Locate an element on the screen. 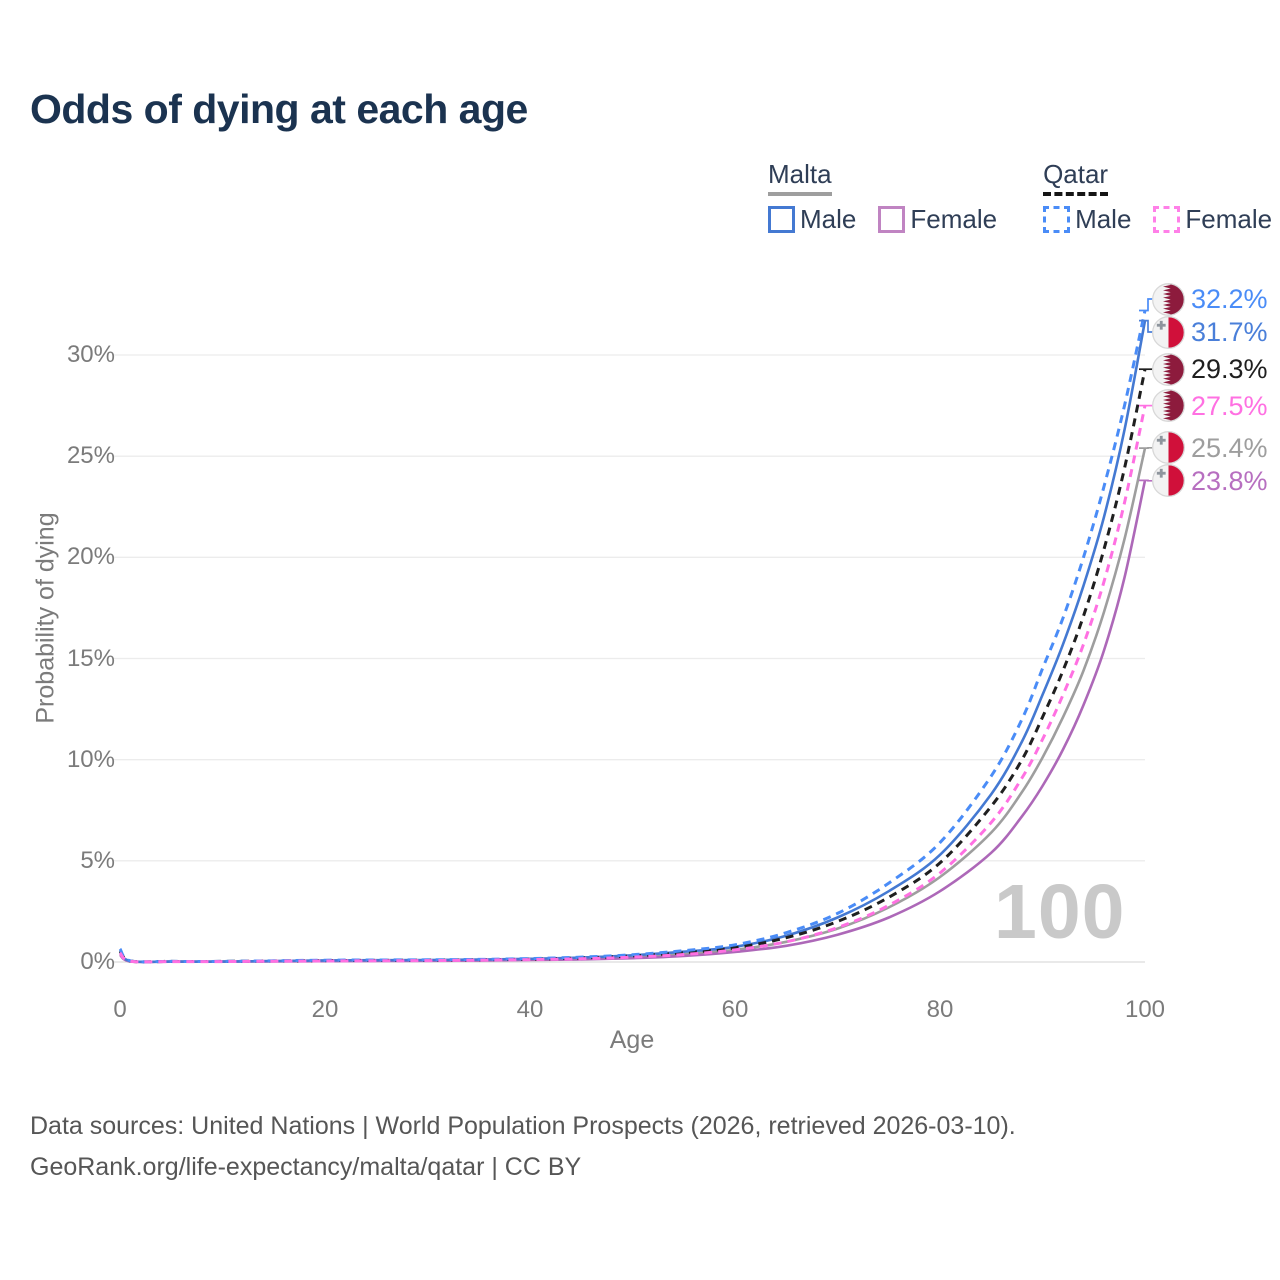 Image resolution: width=1280 pixels, height=1280 pixels. y-tick-15%: 15% is located at coordinates (90, 658).